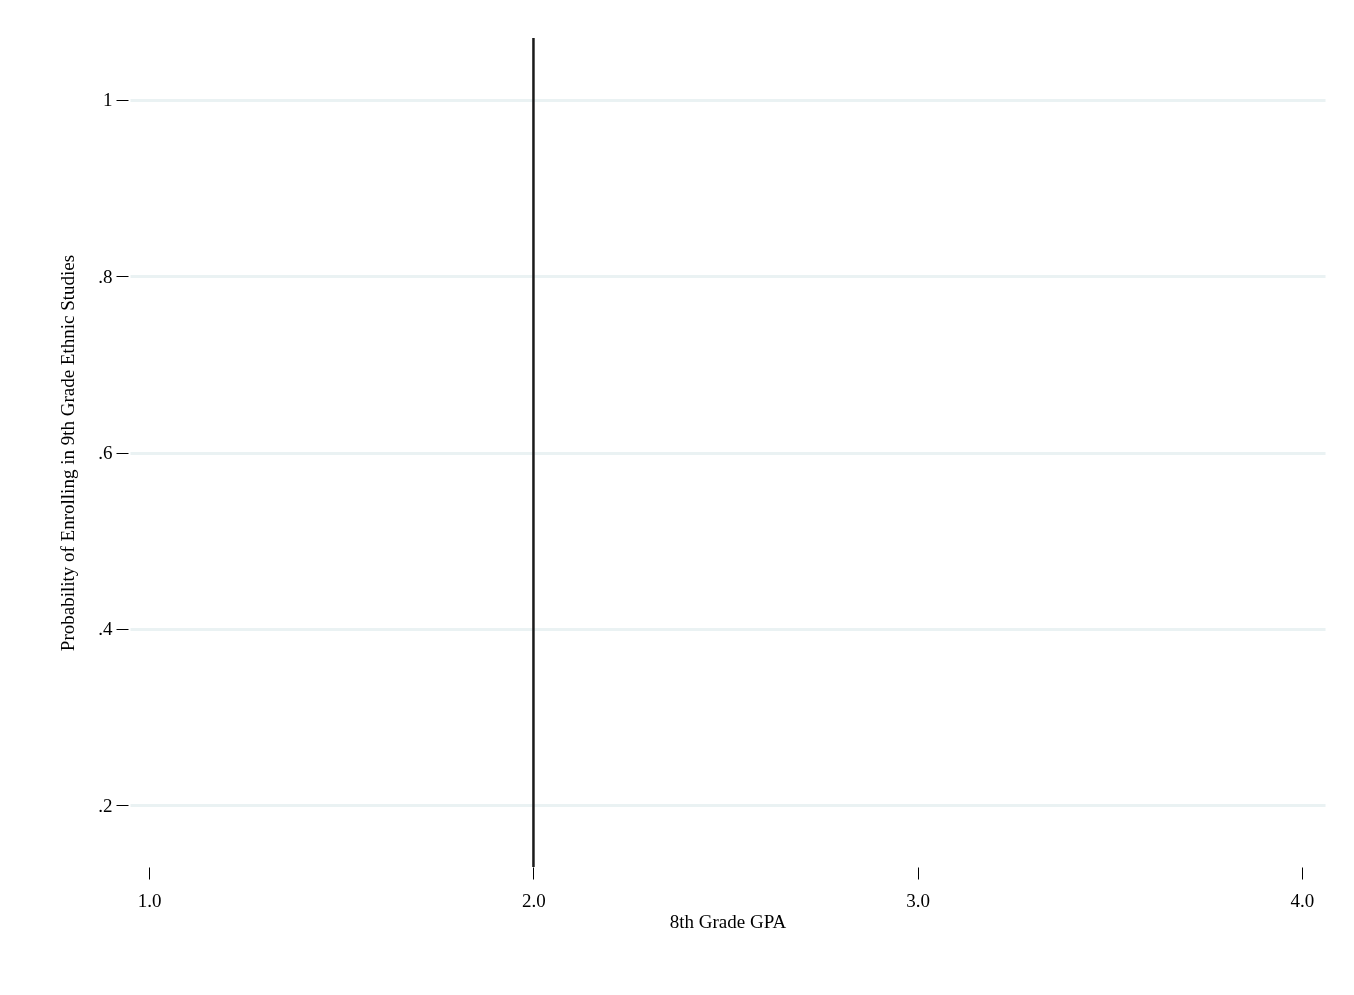 The height and width of the screenshot is (995, 1354). Describe the element at coordinates (108, 100) in the screenshot. I see `y-tick-label: 1` at that location.